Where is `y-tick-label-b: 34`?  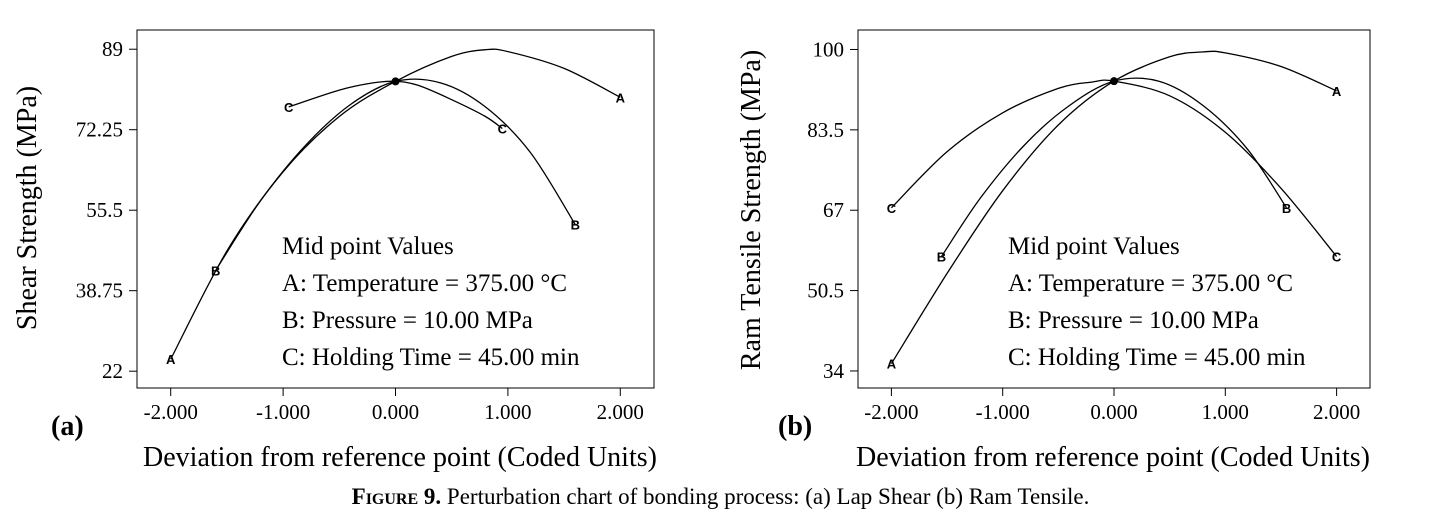 y-tick-label-b: 34 is located at coordinates (834, 371).